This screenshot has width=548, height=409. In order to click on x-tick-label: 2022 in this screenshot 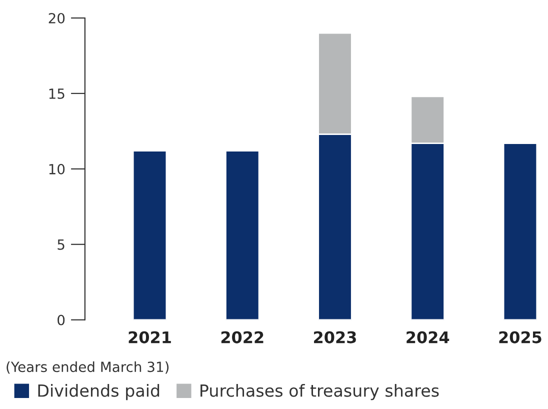, I will do `click(242, 337)`.